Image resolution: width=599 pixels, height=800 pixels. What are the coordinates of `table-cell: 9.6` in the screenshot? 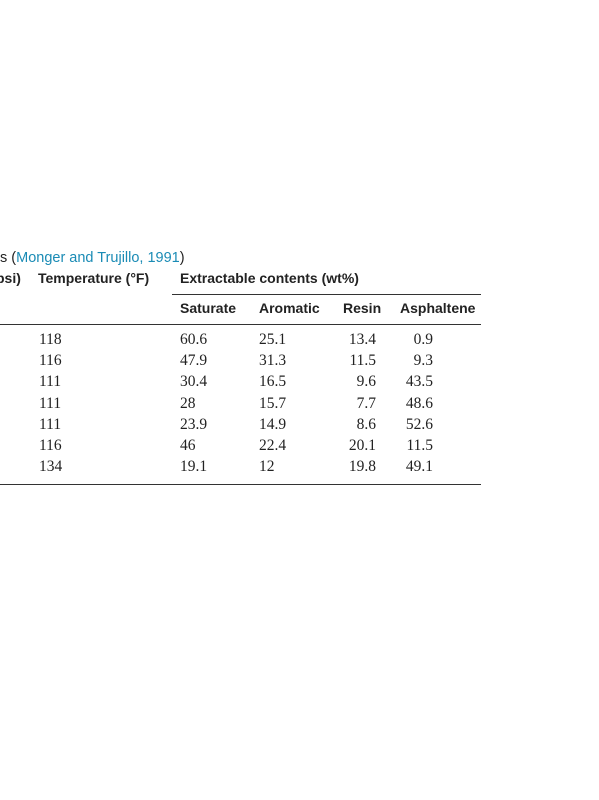 It's located at (366, 382).